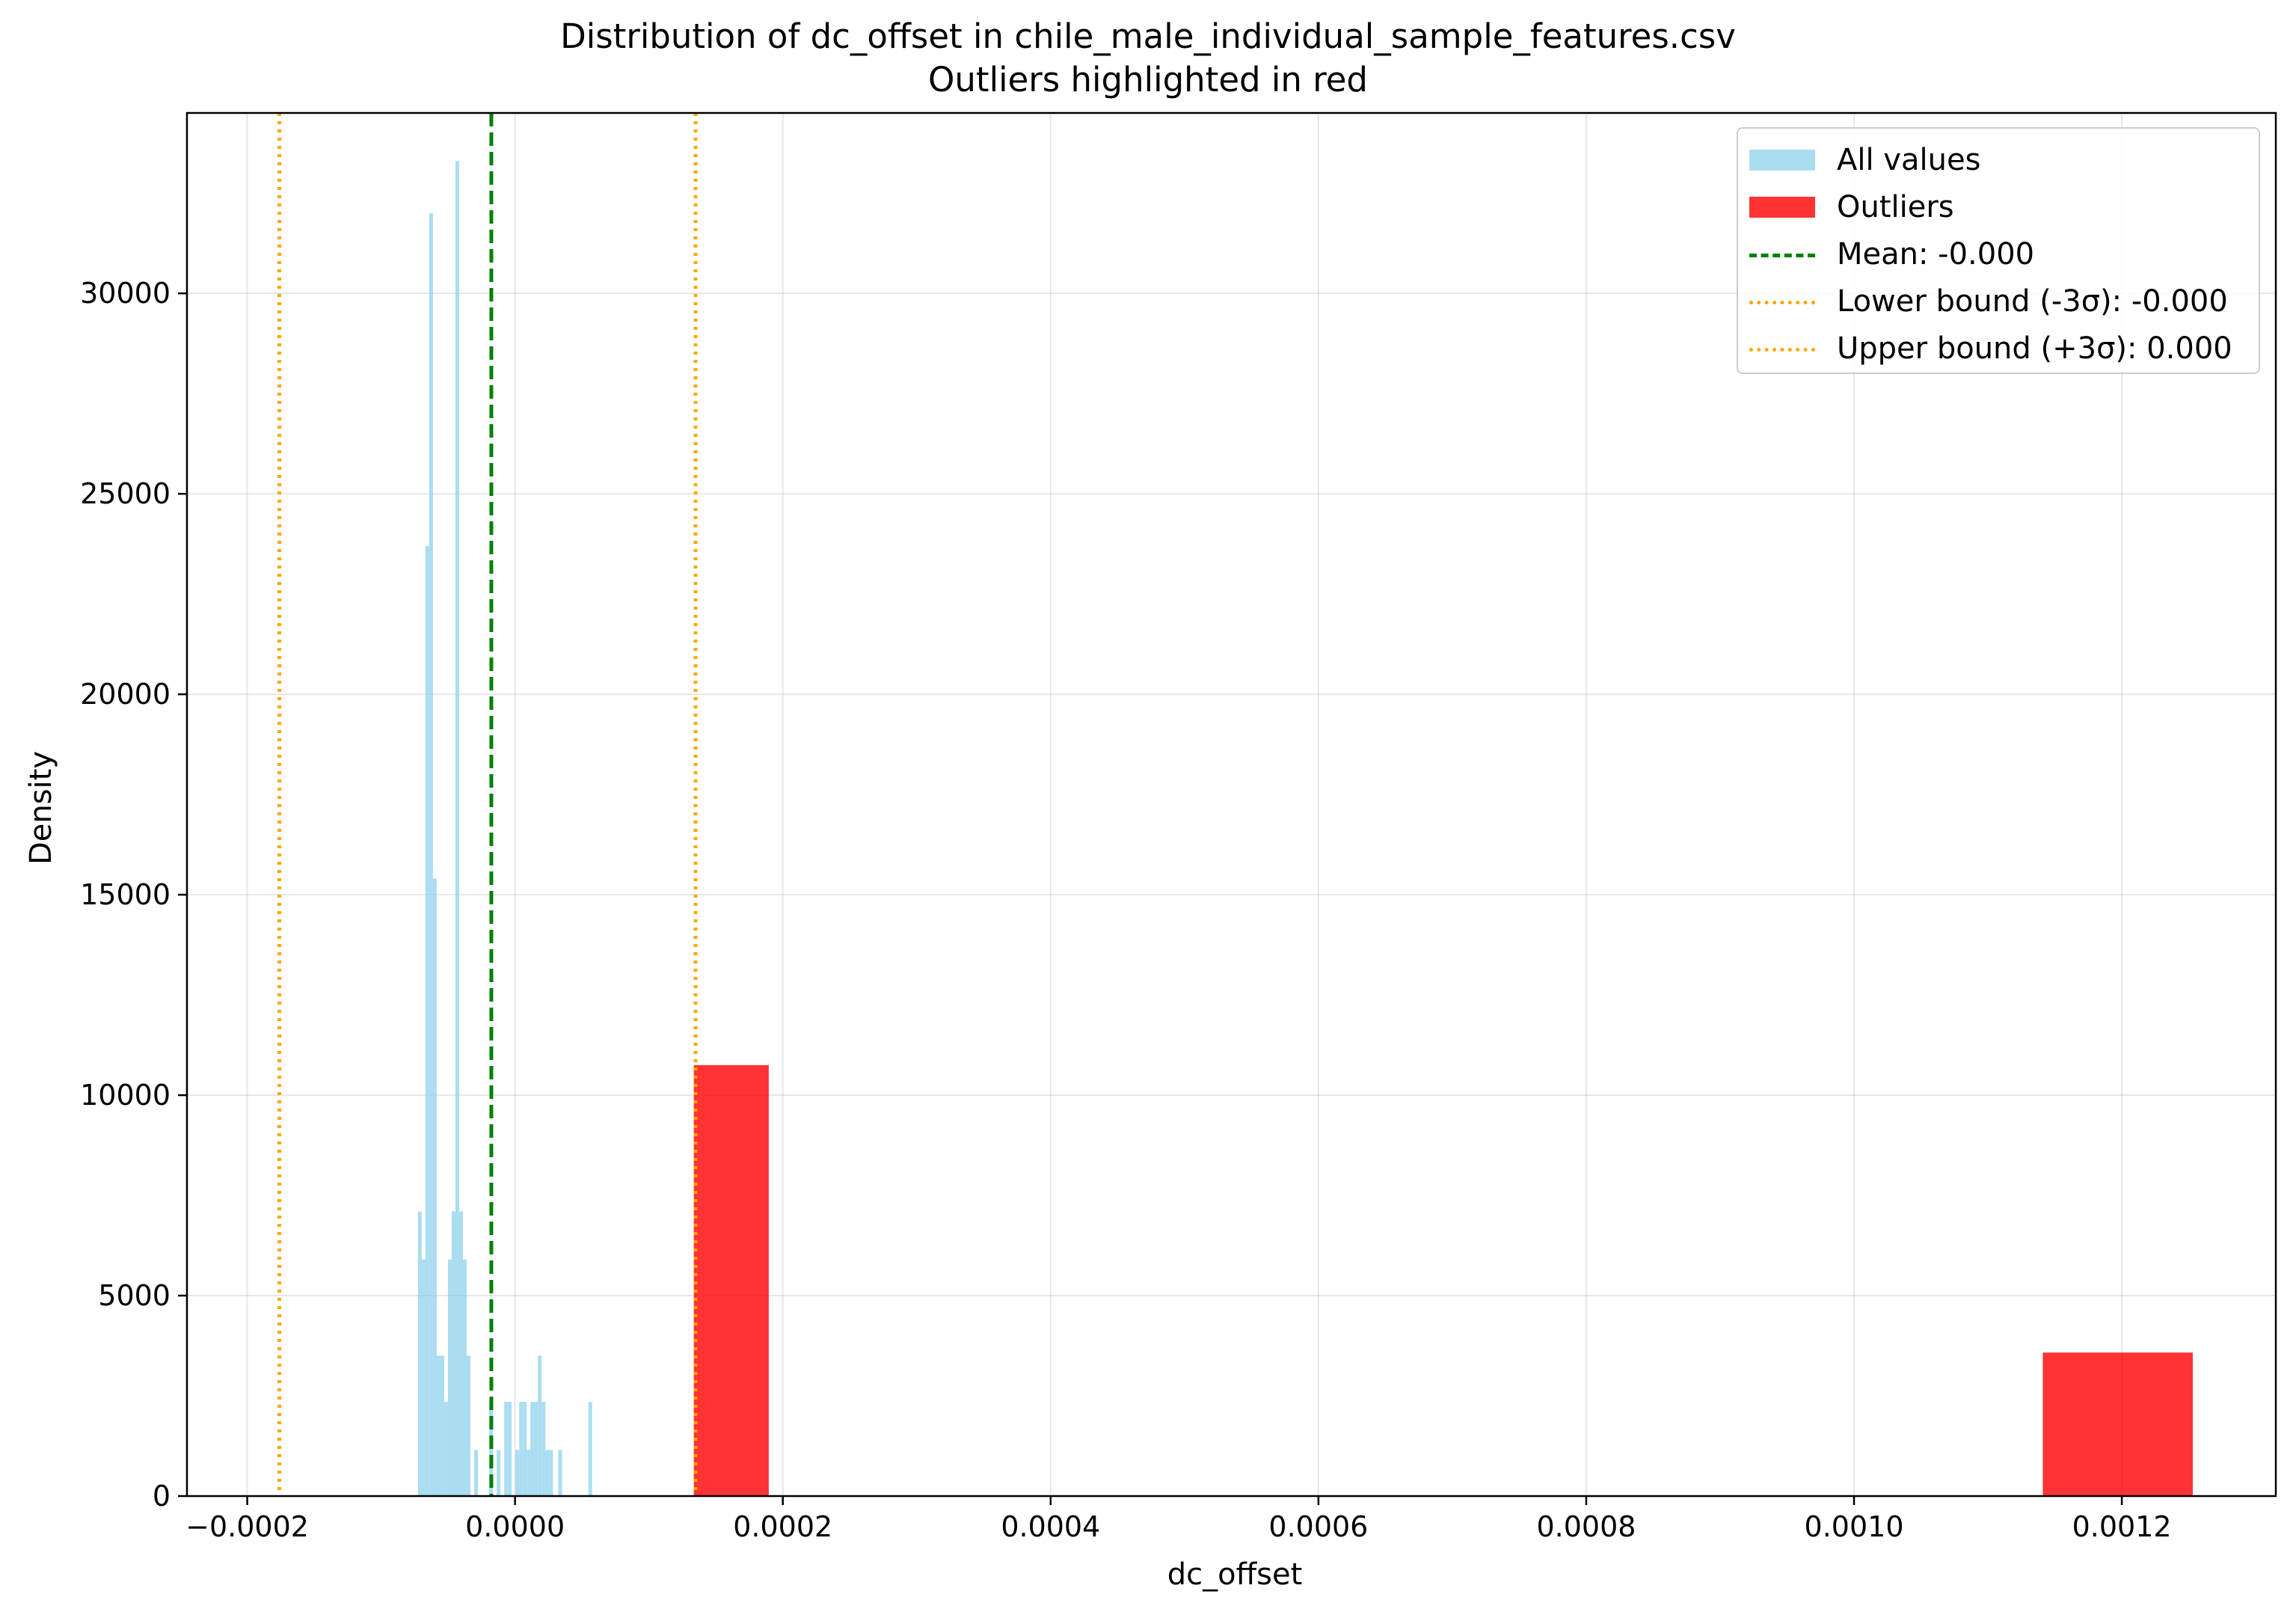 This screenshot has height=1615, width=2296. I want to click on x-tick-label: 0.0006, so click(1318, 1526).